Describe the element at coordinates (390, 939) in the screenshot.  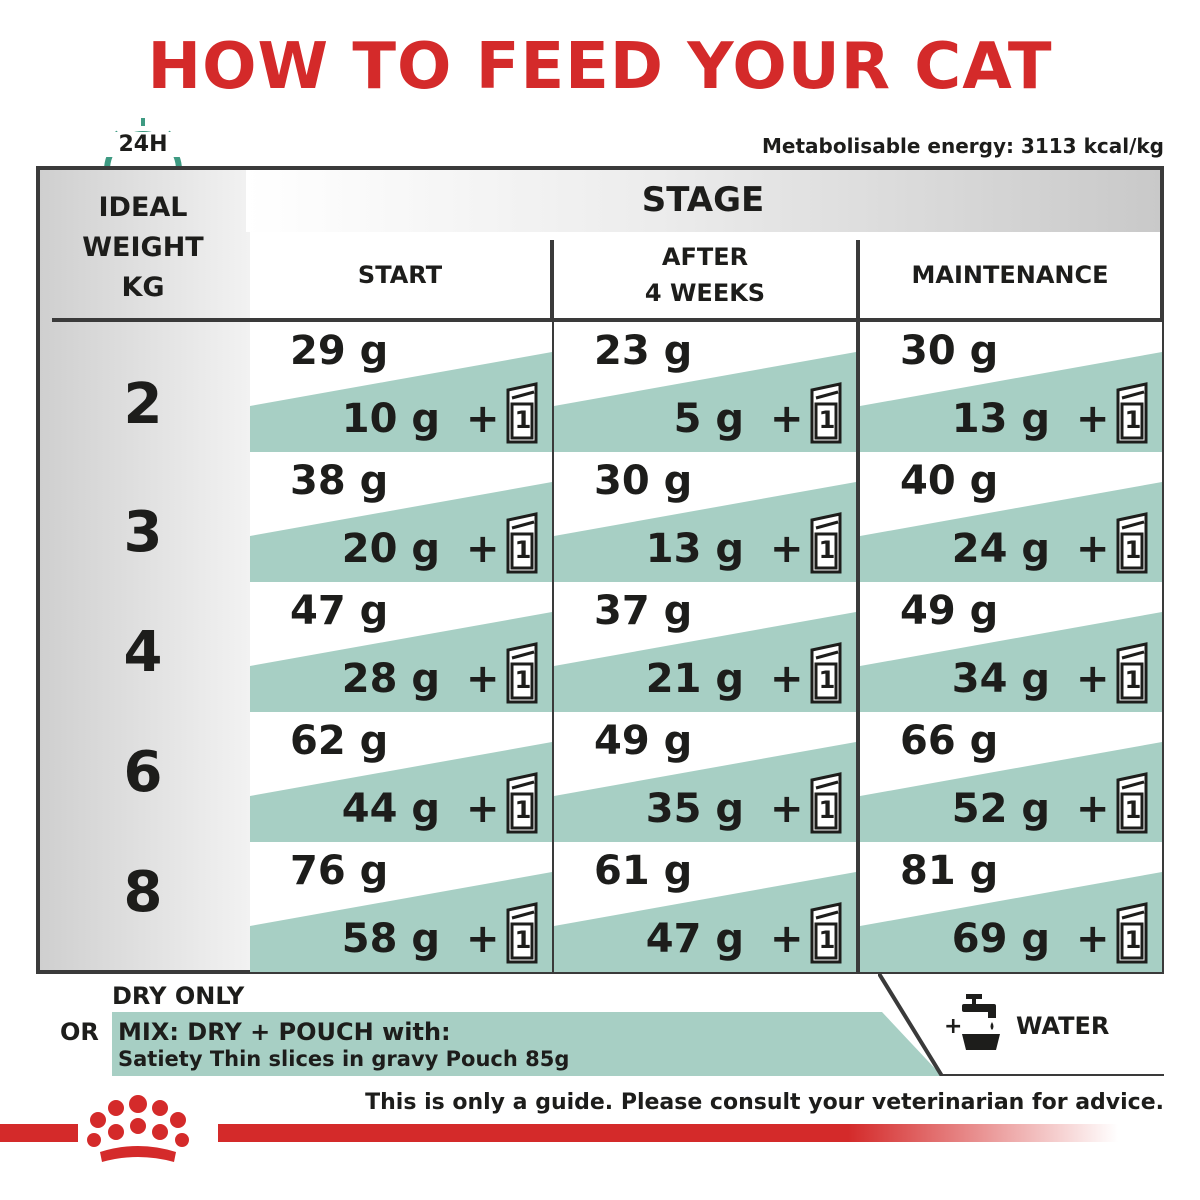
I see `mix-dry-amount: 58 g` at that location.